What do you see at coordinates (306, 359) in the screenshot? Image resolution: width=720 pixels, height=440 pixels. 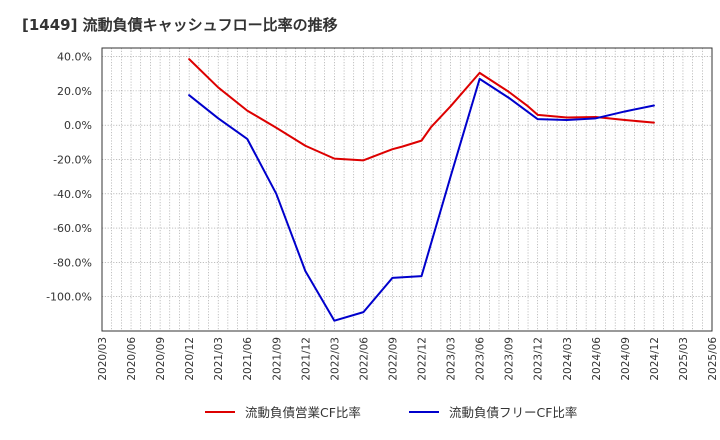 I see `x-tick-label: 2021/12` at bounding box center [306, 359].